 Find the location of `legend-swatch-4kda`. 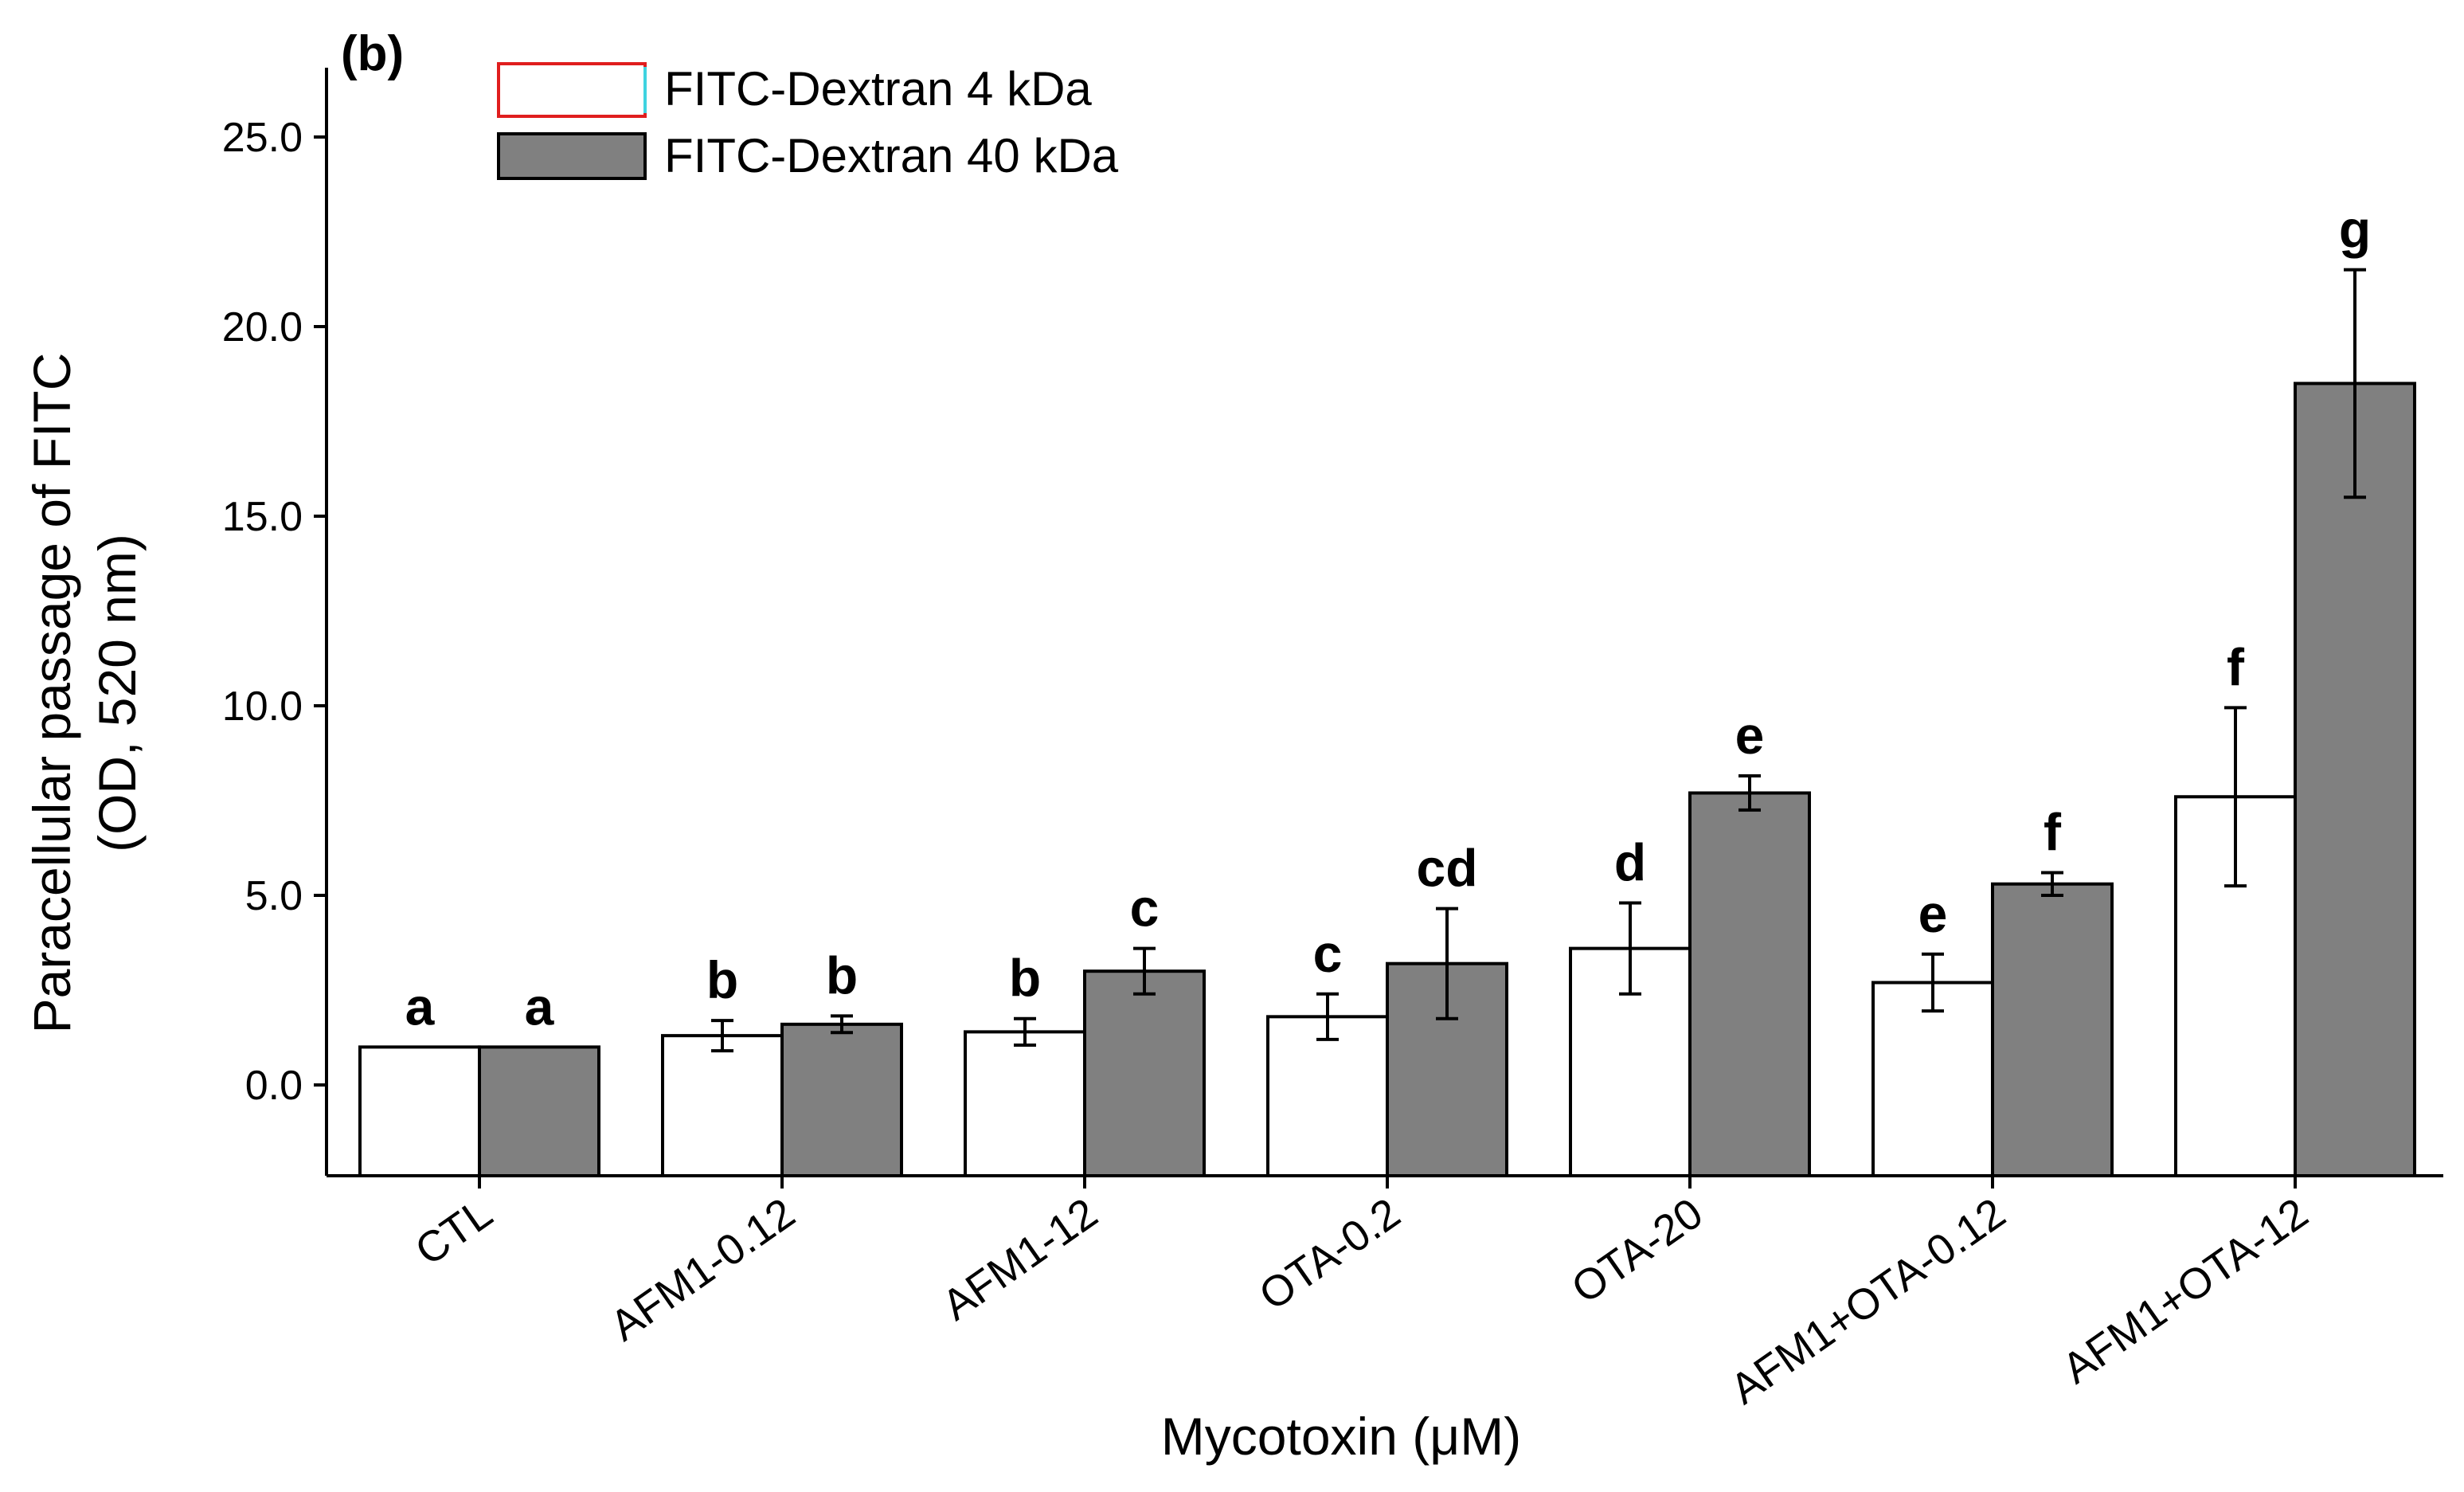

legend-swatch-4kda is located at coordinates (572, 90).